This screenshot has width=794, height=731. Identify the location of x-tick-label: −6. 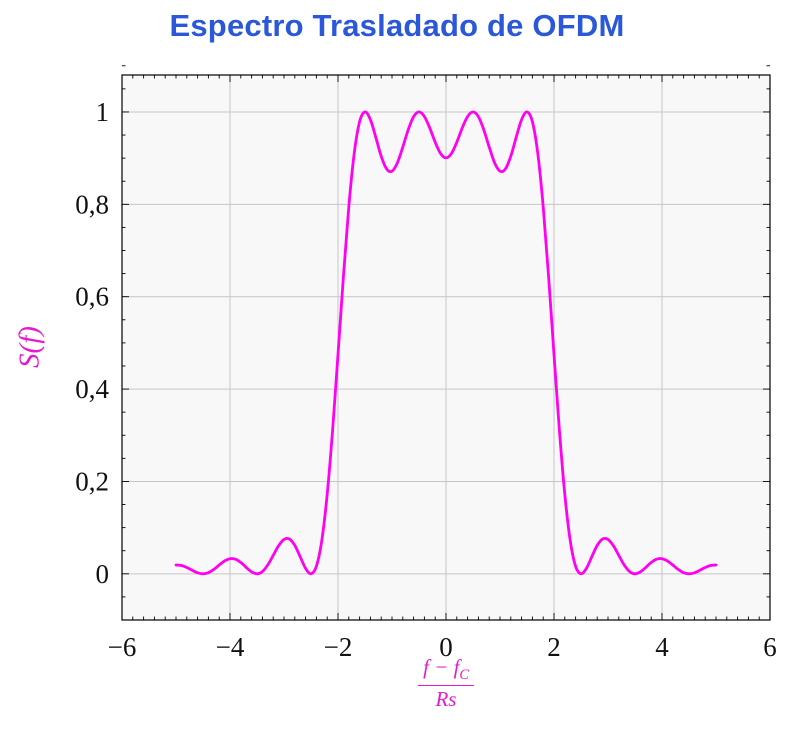
(122, 647).